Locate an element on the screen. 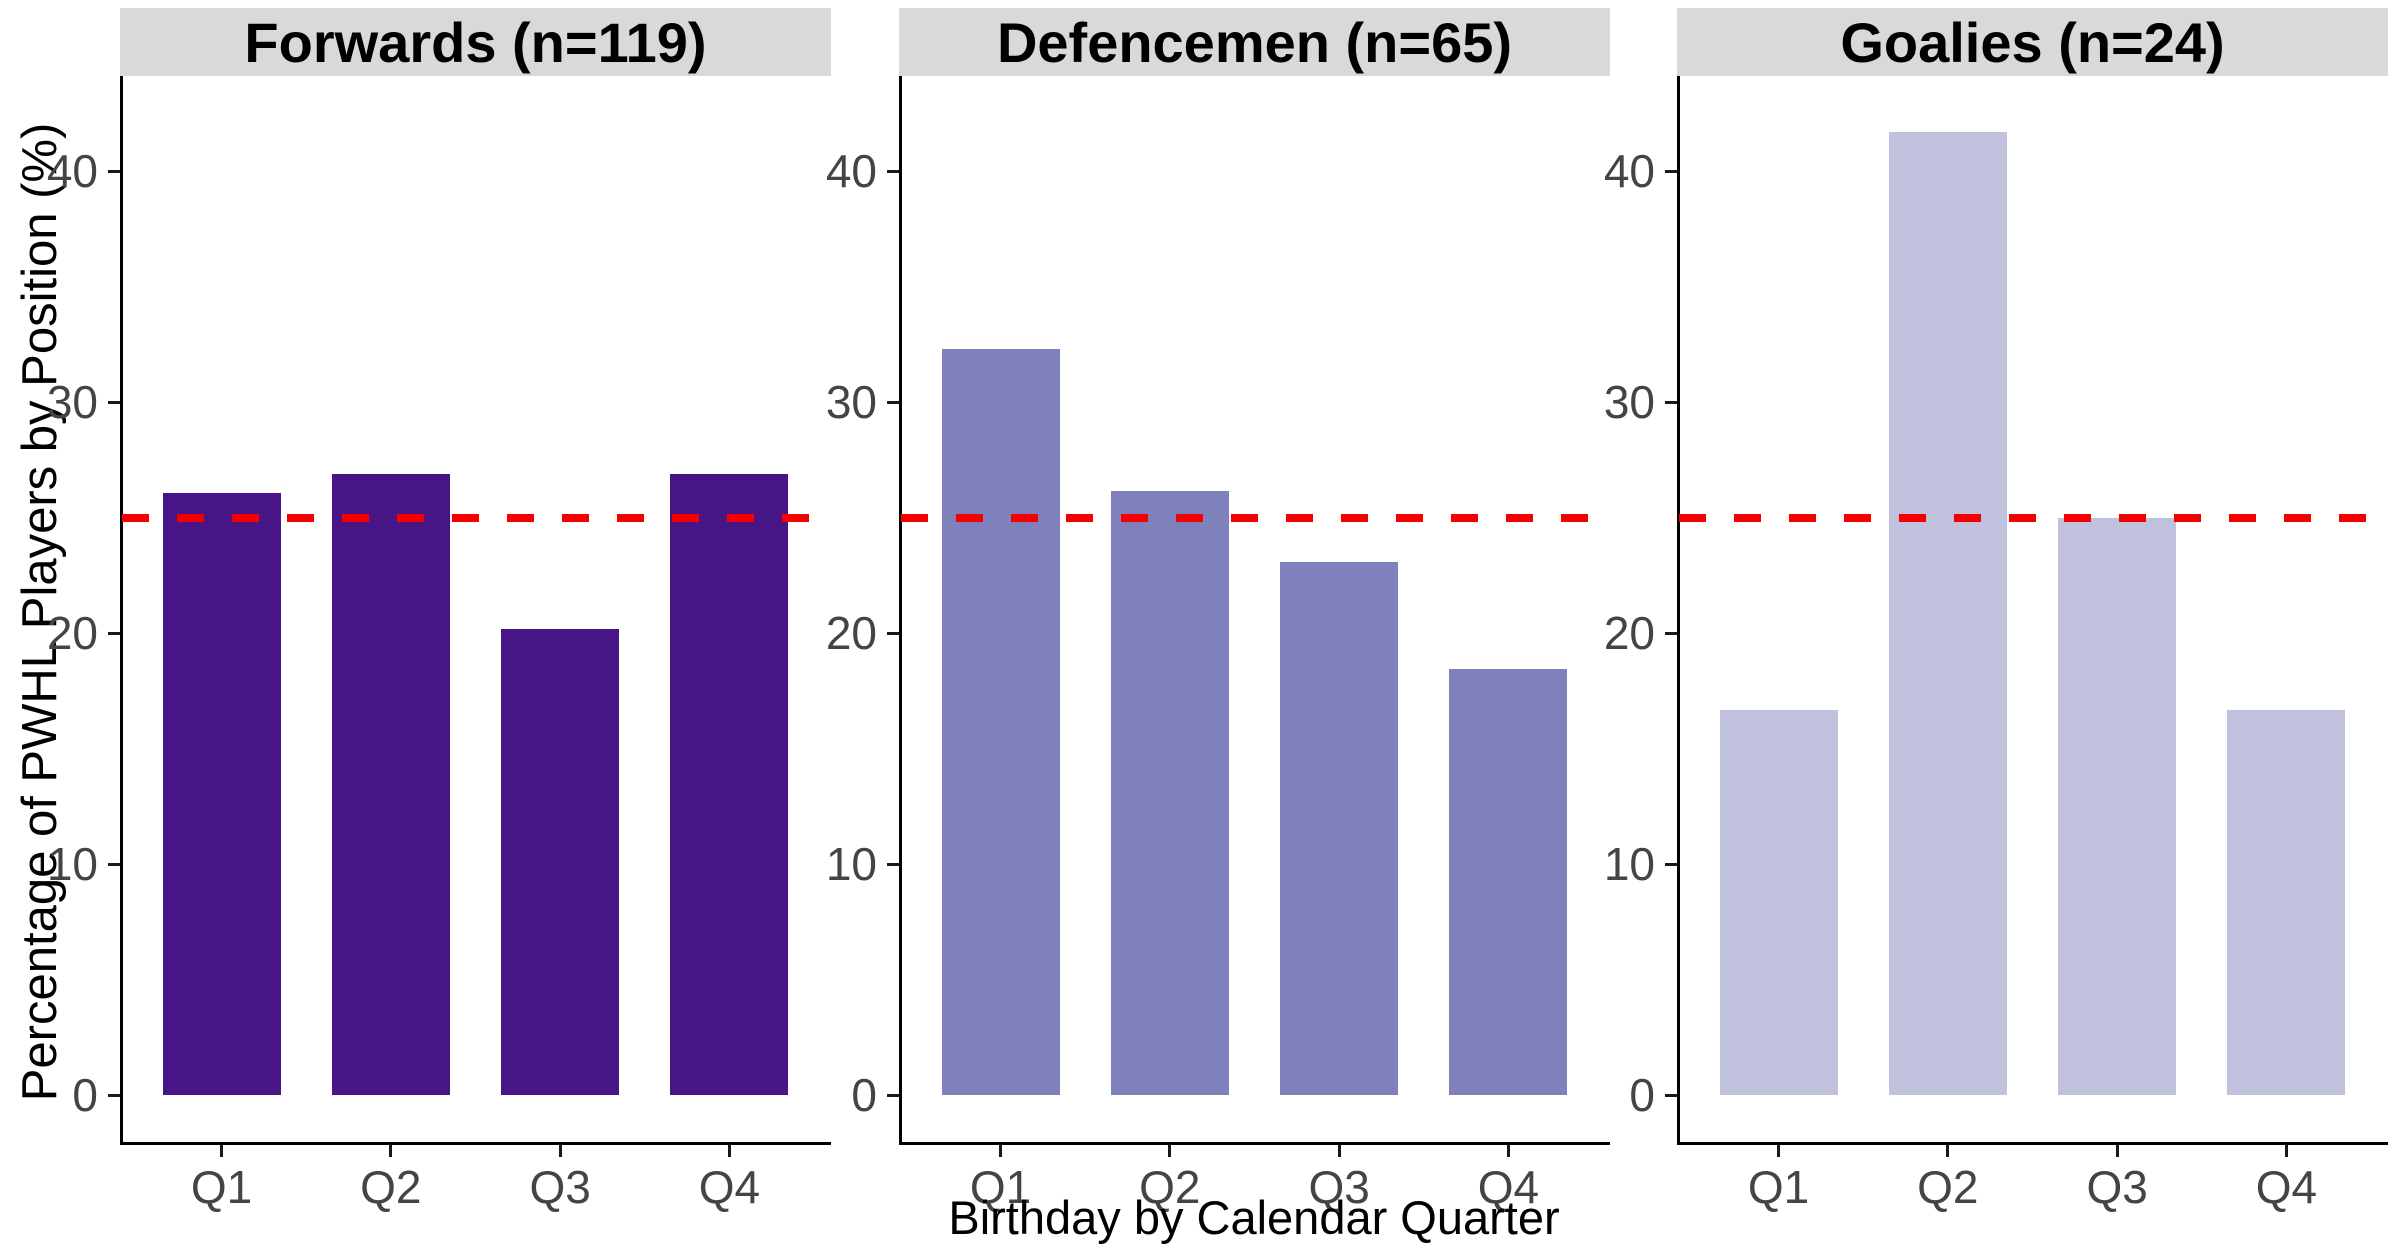 The image size is (2399, 1260). bar-defencemen-q1 is located at coordinates (1000, 721).